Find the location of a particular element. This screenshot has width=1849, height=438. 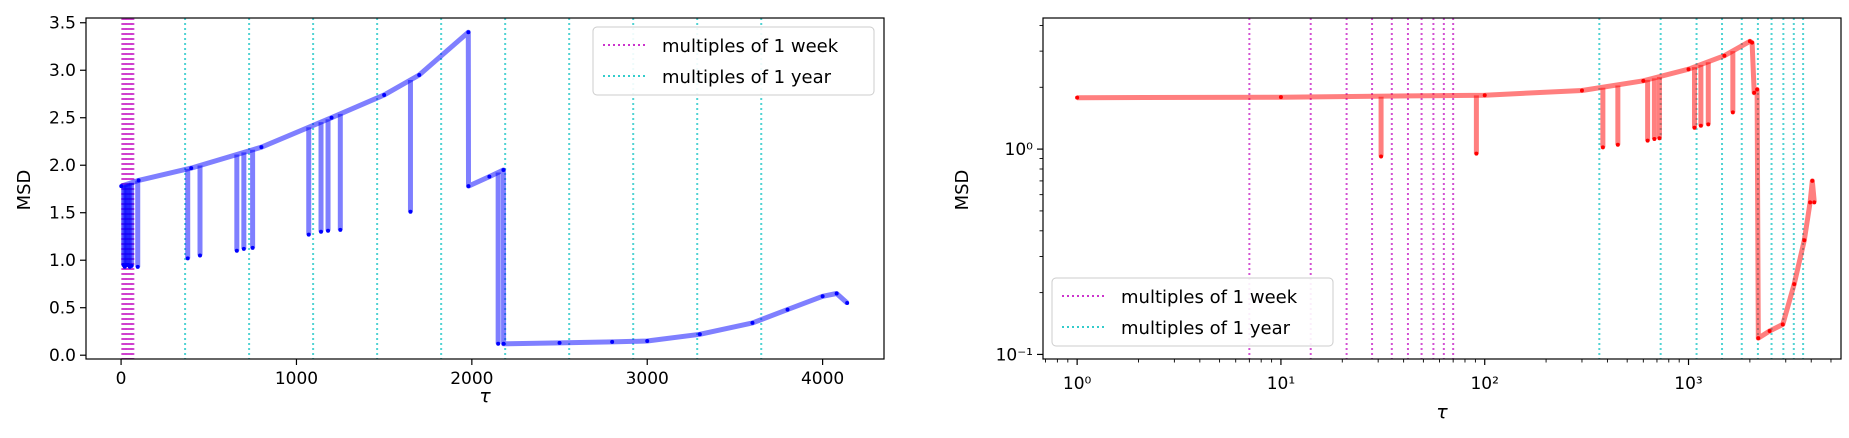

x-tick-label: 2000 is located at coordinates (471, 379).